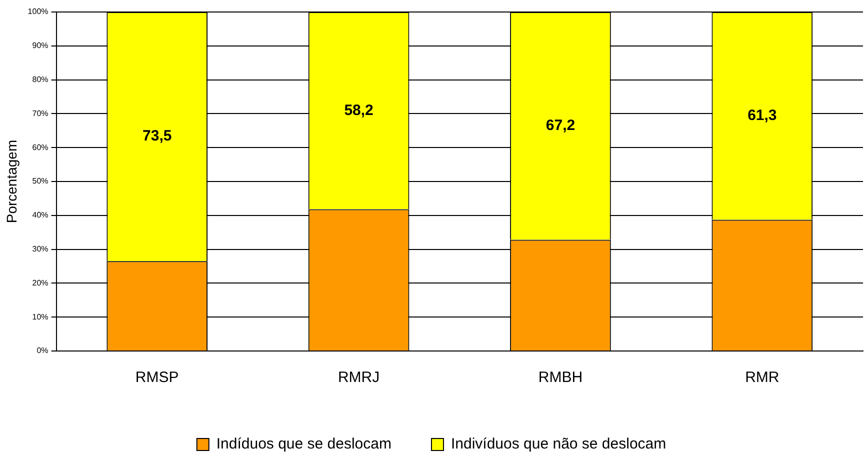  Describe the element at coordinates (11, 182) in the screenshot. I see `y-axis-title: Porcentagem` at that location.